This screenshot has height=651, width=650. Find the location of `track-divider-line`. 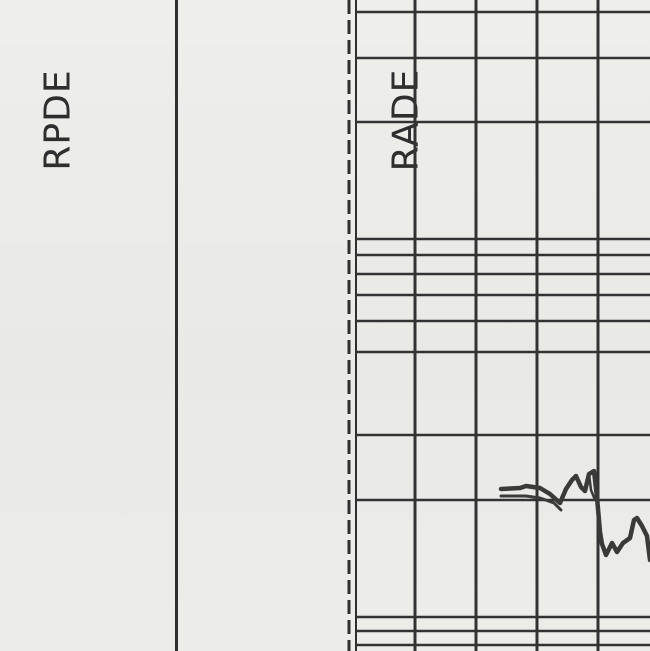

track-divider-line is located at coordinates (176, 325).